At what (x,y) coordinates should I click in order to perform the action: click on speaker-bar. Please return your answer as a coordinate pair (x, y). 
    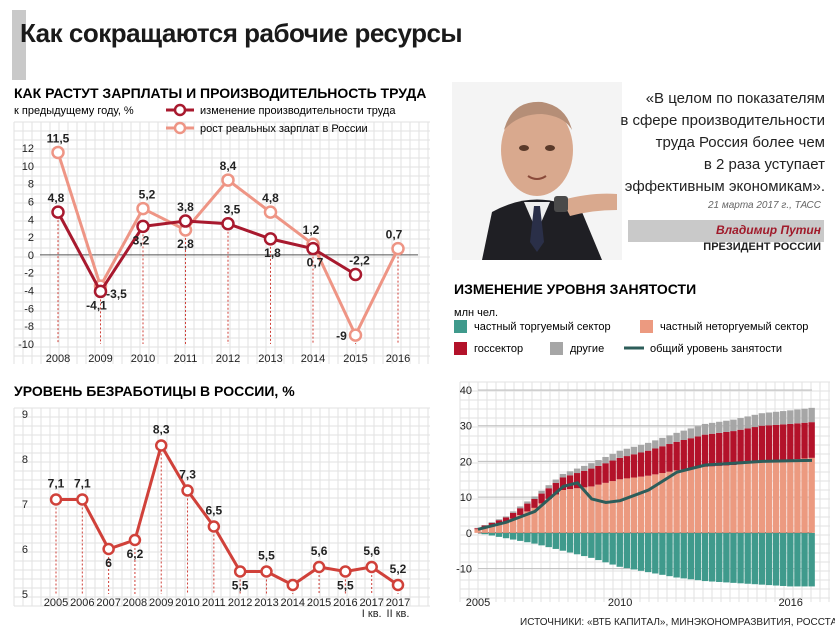
    Looking at the image, I should click on (726, 231).